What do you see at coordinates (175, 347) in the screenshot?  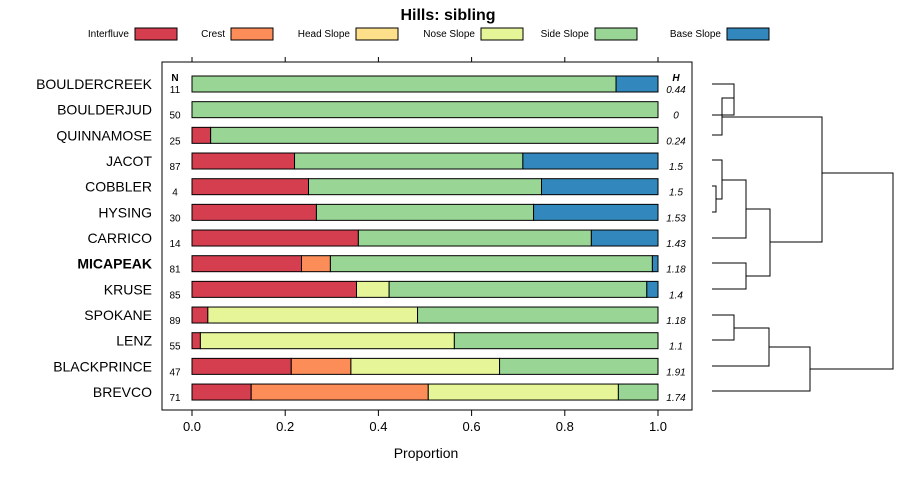 I see `row-n-value: 55` at bounding box center [175, 347].